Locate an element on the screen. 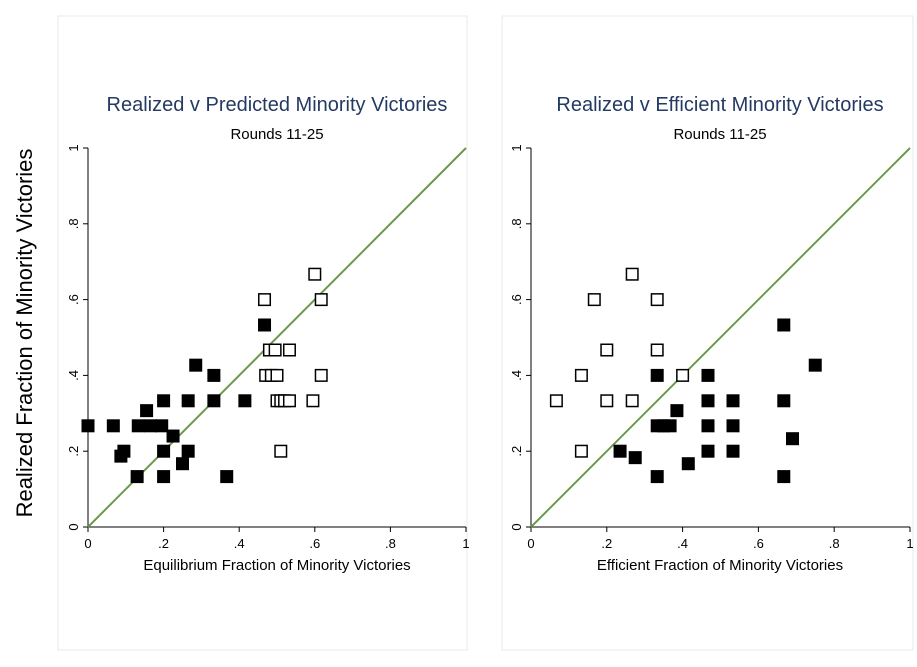  x-tick-label: 1 is located at coordinates (909, 543).